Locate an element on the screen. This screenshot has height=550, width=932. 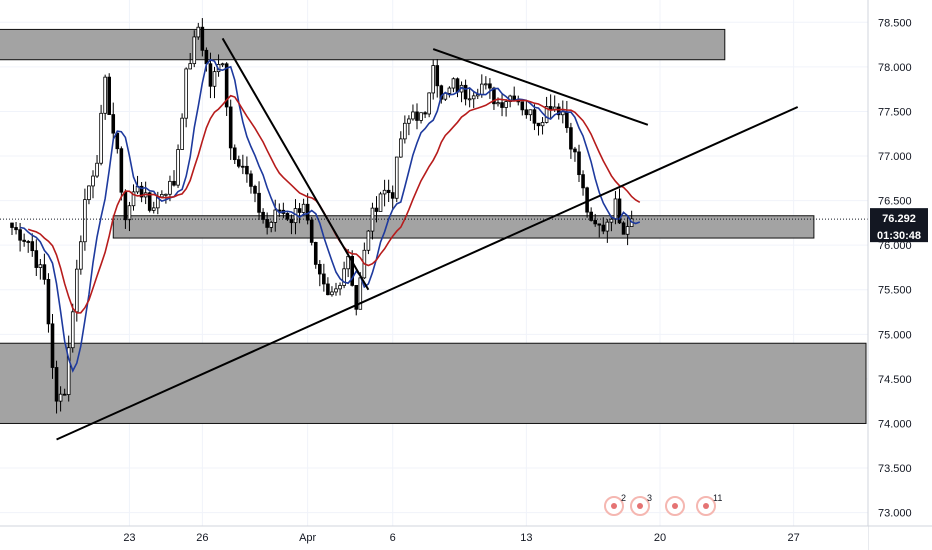
price-tick-label: 74.500 is located at coordinates (895, 380).